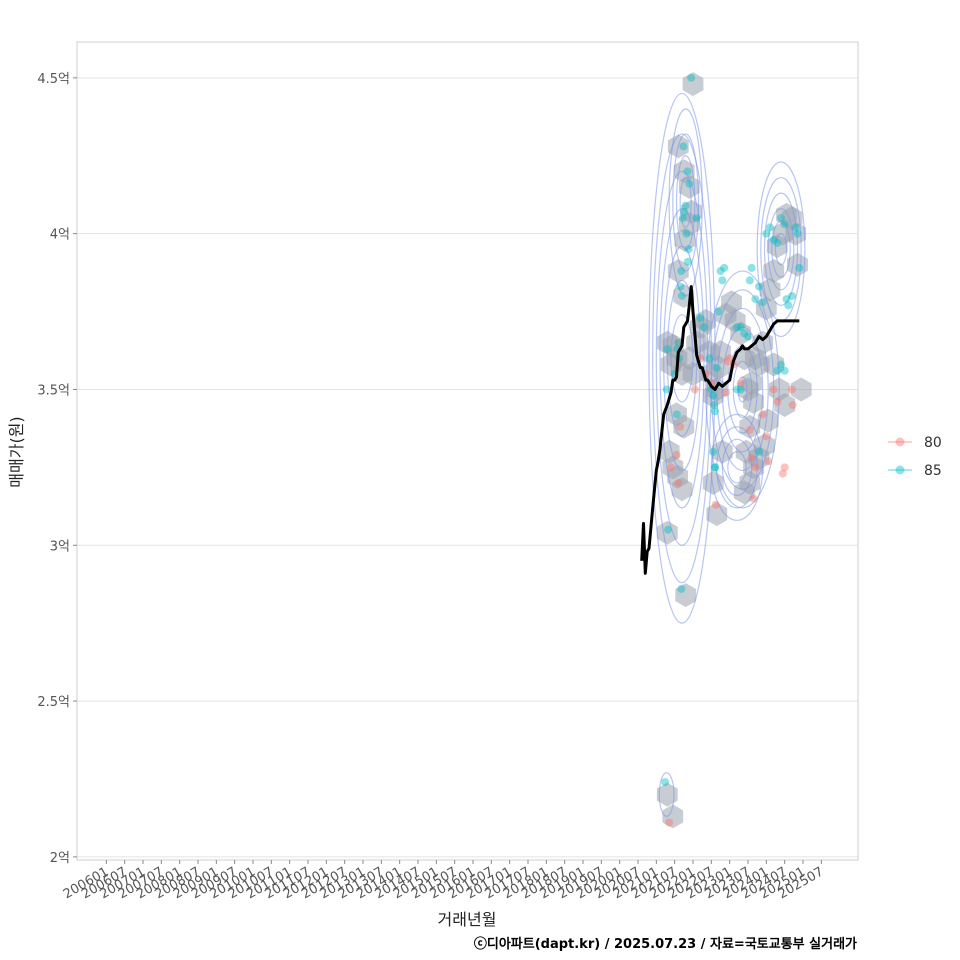 This screenshot has height=960, width=960. Describe the element at coordinates (60, 235) in the screenshot. I see `y-tick-label: 4억` at that location.